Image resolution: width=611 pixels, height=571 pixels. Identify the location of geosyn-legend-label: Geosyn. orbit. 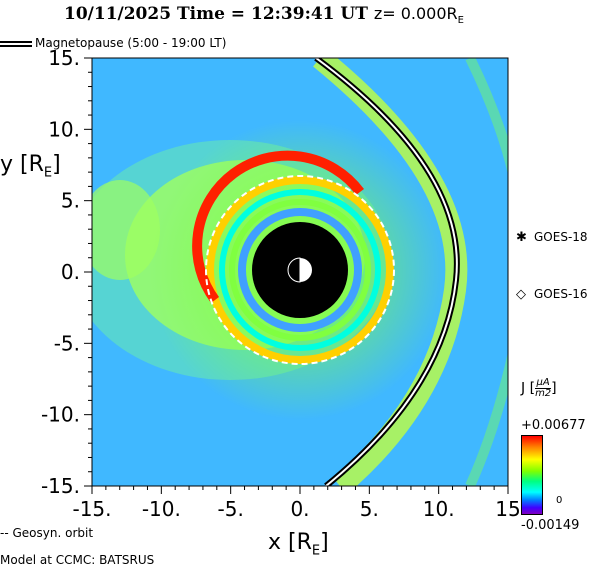
(53, 533).